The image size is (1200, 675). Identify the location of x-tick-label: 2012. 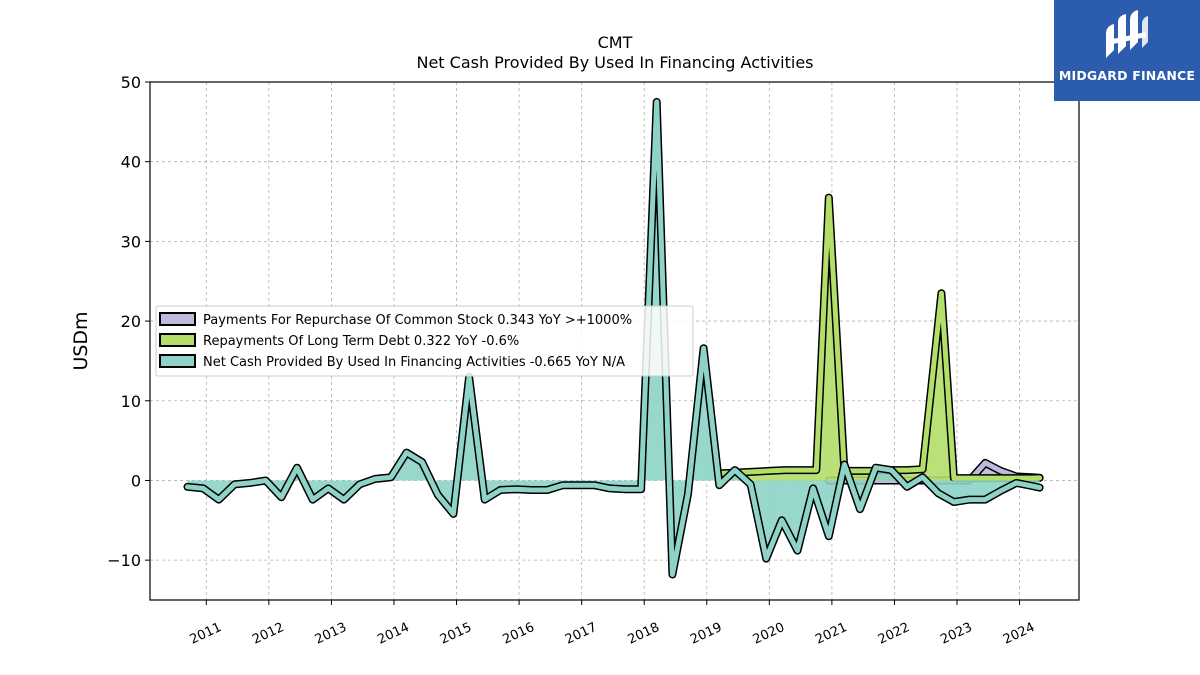
(268, 634).